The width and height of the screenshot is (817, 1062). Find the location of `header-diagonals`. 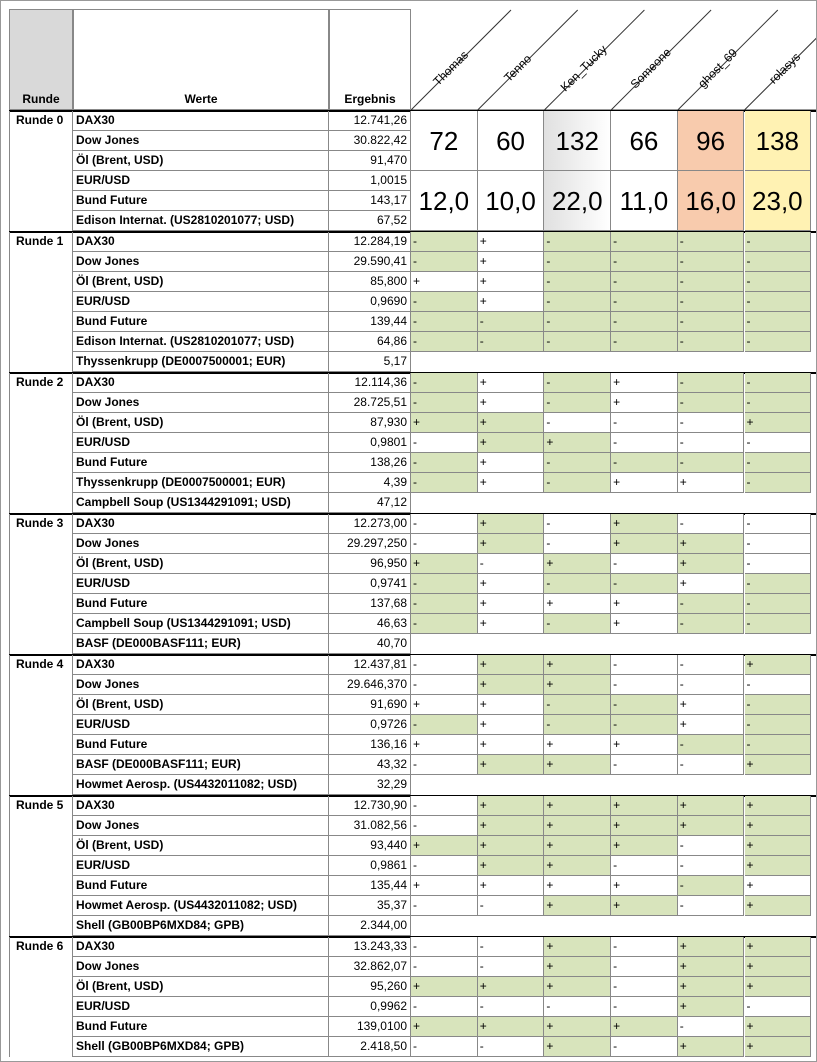

header-diagonals is located at coordinates (613, 59).